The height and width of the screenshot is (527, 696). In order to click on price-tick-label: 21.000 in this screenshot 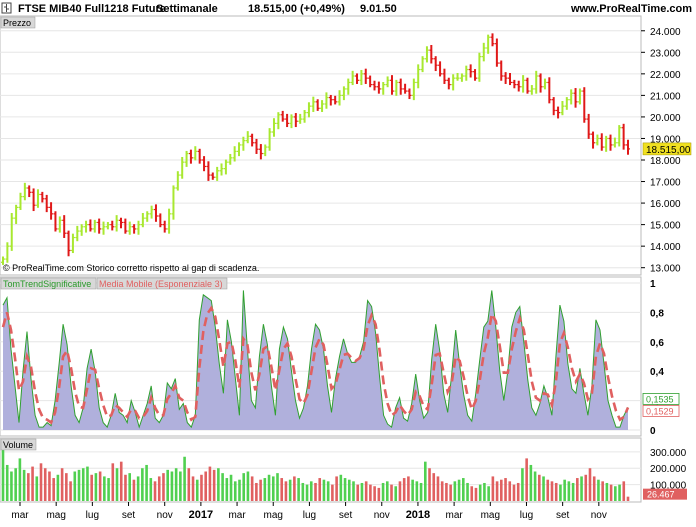, I will do `click(665, 96)`.